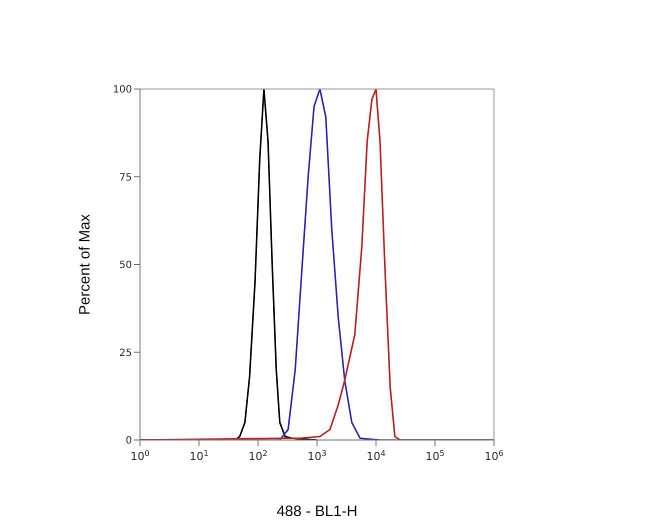  What do you see at coordinates (317, 455) in the screenshot?
I see `x-tick-label: 10$^{3}$` at bounding box center [317, 455].